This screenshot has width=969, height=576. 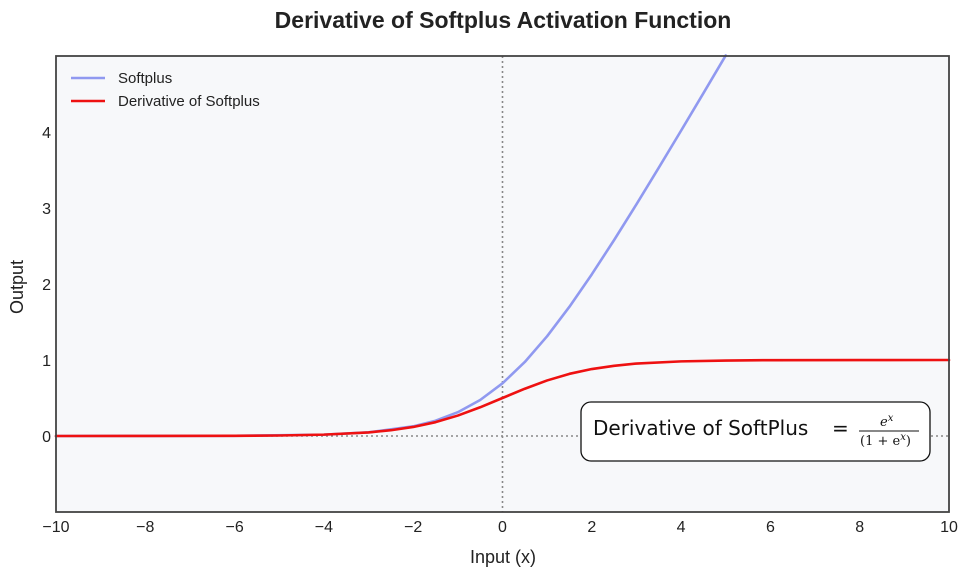 I want to click on numerator-sup: x, so click(x=891, y=418).